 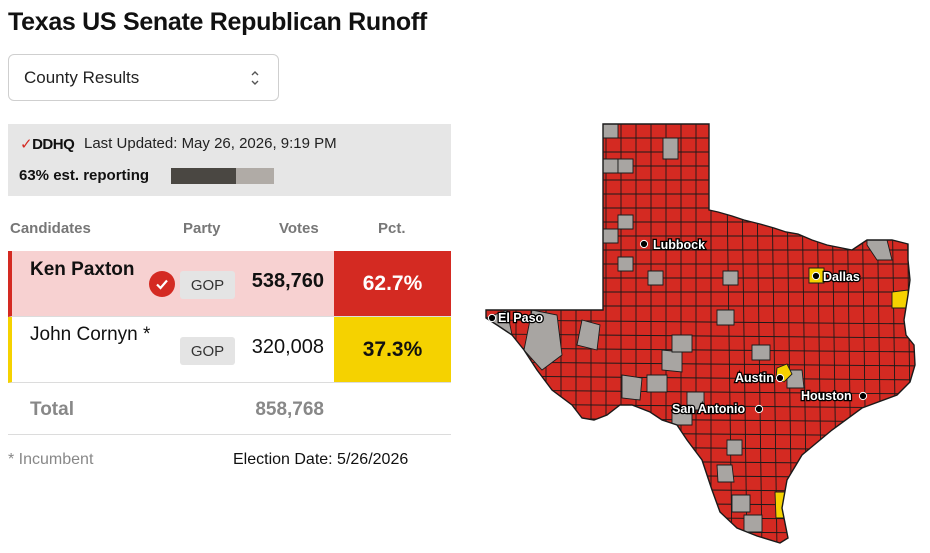 What do you see at coordinates (392, 283) in the screenshot?
I see `candidate-pct: 62.7%` at bounding box center [392, 283].